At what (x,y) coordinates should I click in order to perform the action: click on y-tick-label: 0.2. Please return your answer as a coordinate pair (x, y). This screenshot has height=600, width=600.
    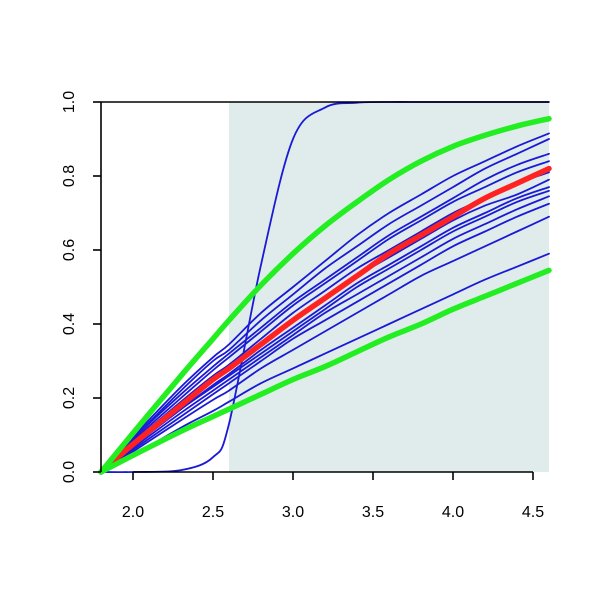
    Looking at the image, I should click on (69, 398).